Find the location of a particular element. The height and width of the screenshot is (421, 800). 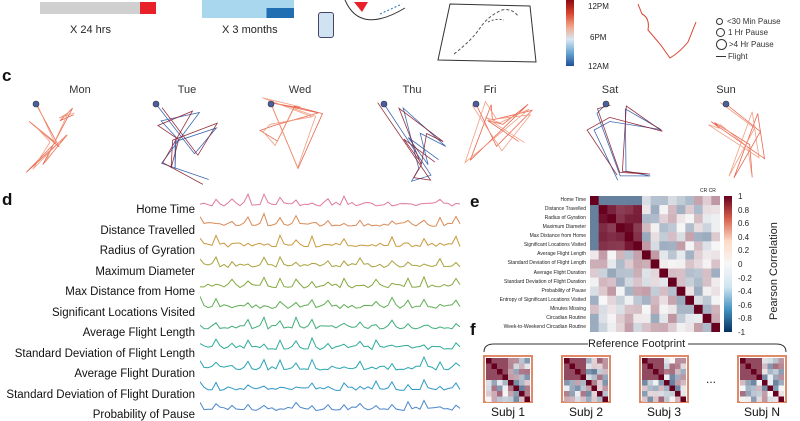

feature-label-10: Probability of Pause is located at coordinates (143, 415).